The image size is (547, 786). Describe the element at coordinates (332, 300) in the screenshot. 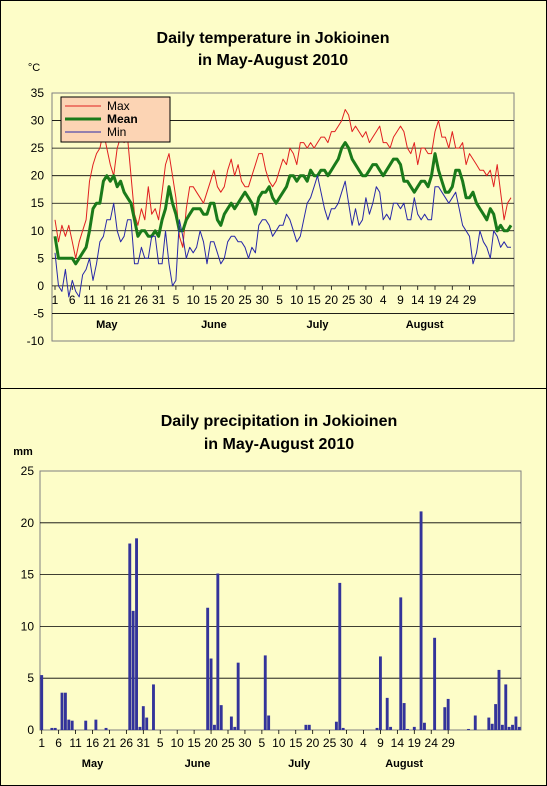

I see `temp-xtick-label: 20` at that location.